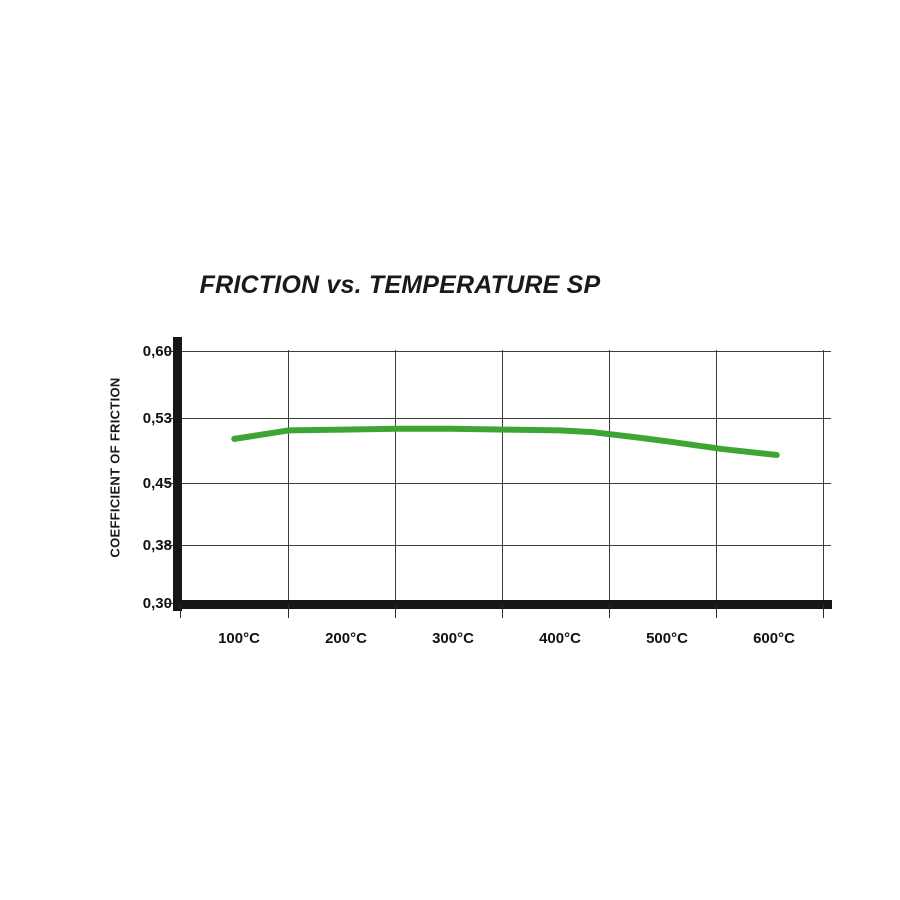  I want to click on x-tick-label-4: 500°C, so click(667, 638).